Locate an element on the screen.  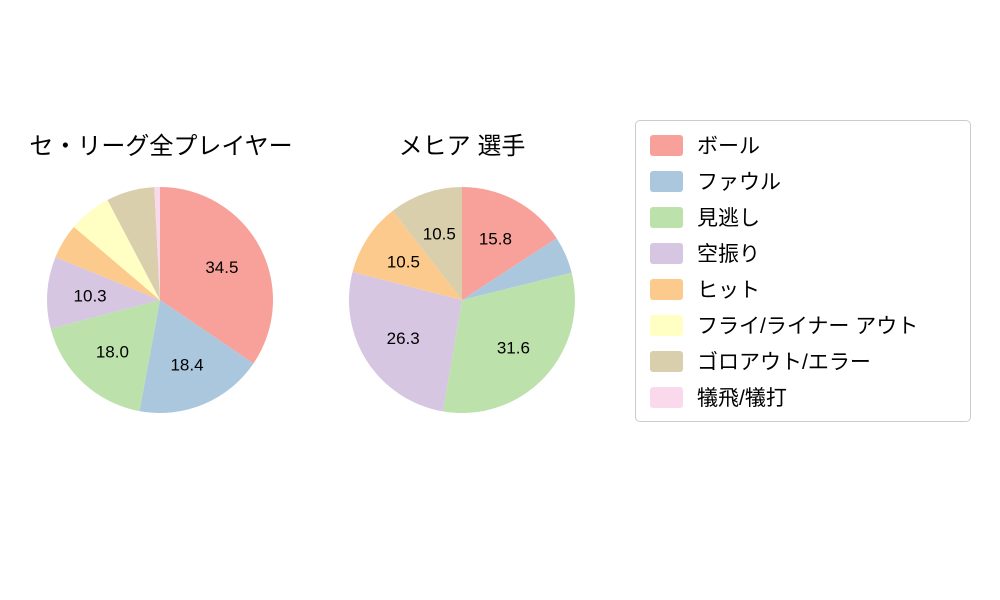
pie-slice-label: 31.6 is located at coordinates (513, 348).